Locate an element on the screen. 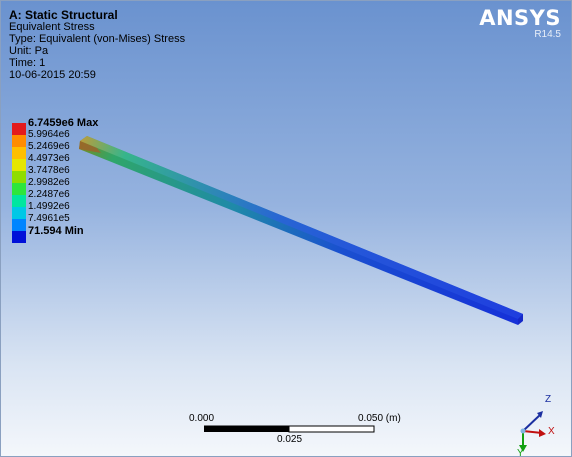  logo-brand: ANSYS is located at coordinates (520, 18).